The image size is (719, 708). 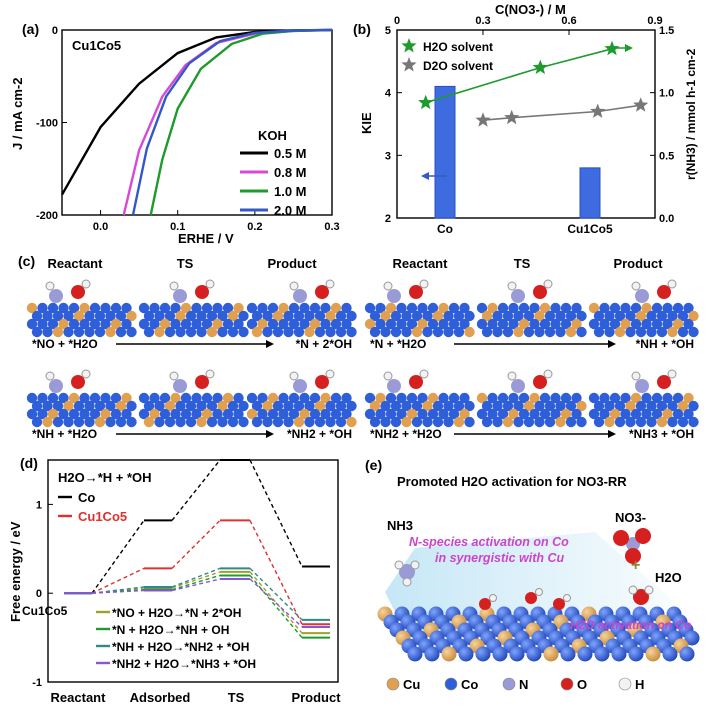 What do you see at coordinates (482, 21) in the screenshot?
I see `b-toptick-label: 0.3` at bounding box center [482, 21].